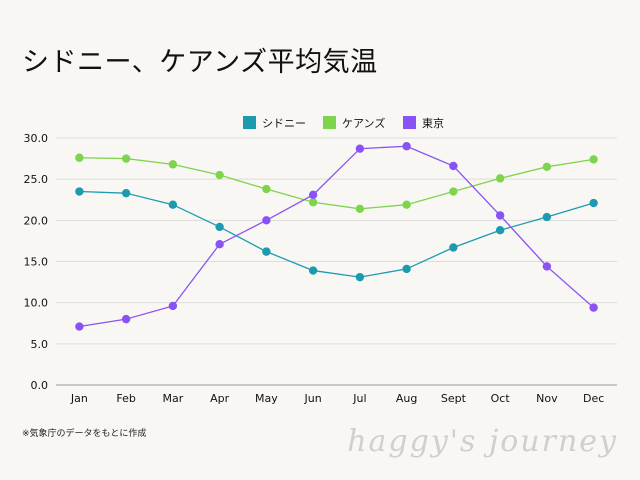 The width and height of the screenshot is (640, 480). I want to click on x-tick-label: Apr, so click(220, 398).